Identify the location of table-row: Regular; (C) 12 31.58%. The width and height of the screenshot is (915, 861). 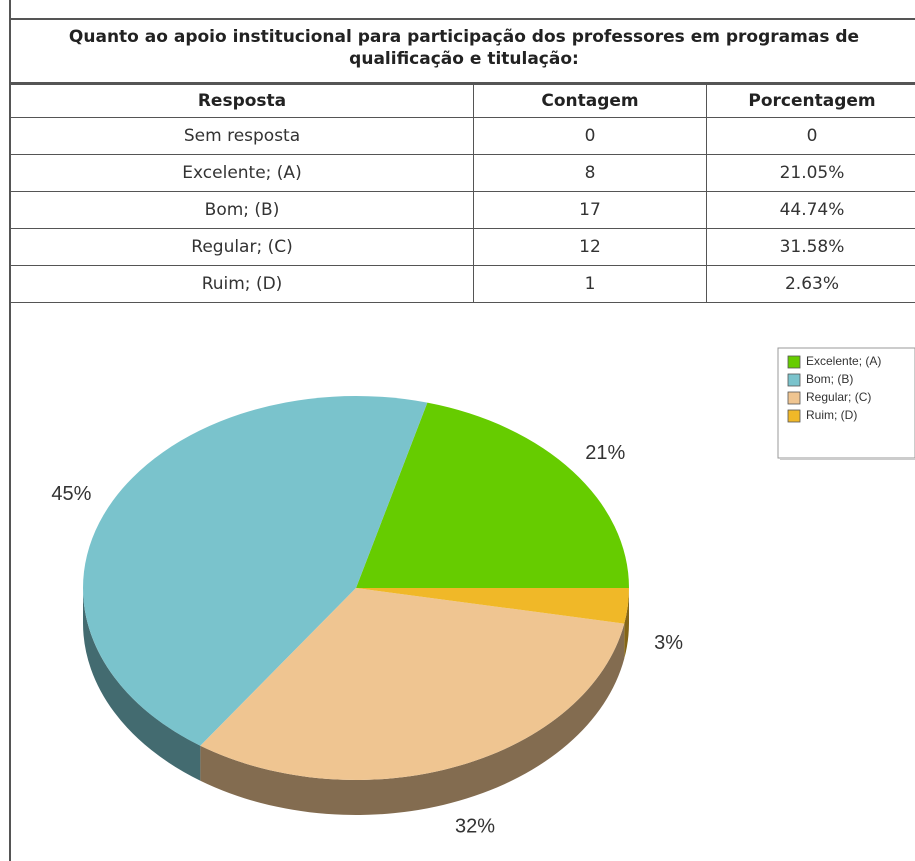
(463, 247).